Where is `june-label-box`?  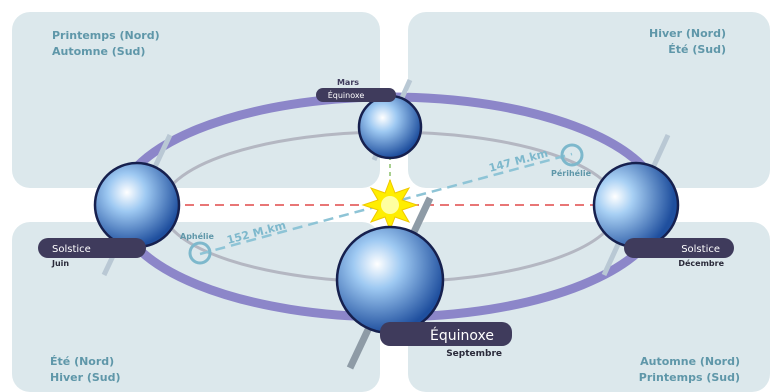 june-label-box is located at coordinates (92, 248).